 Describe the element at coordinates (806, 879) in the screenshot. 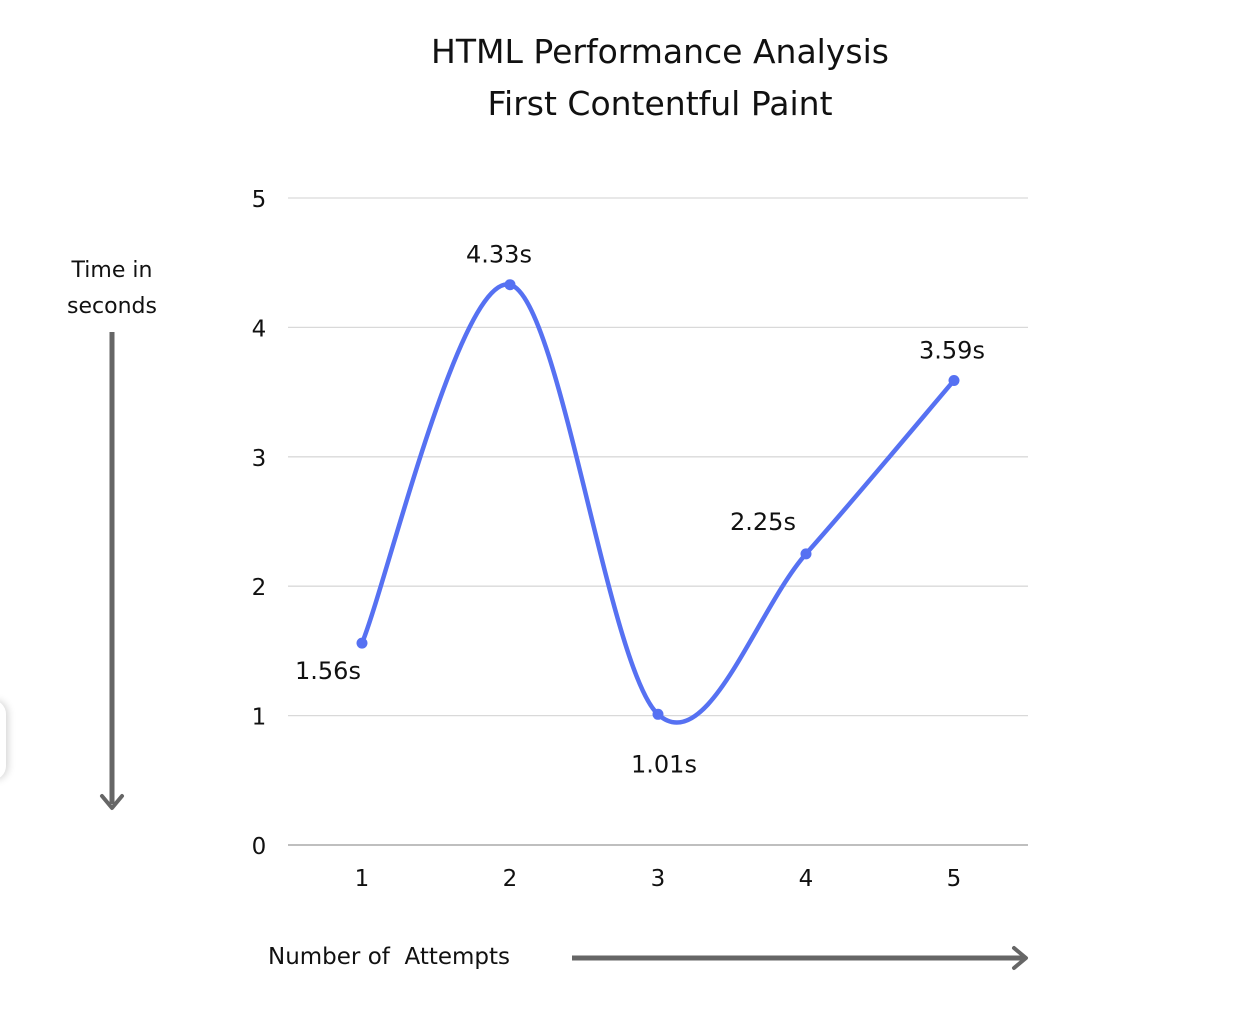

I see `x-tick-label: 4` at that location.